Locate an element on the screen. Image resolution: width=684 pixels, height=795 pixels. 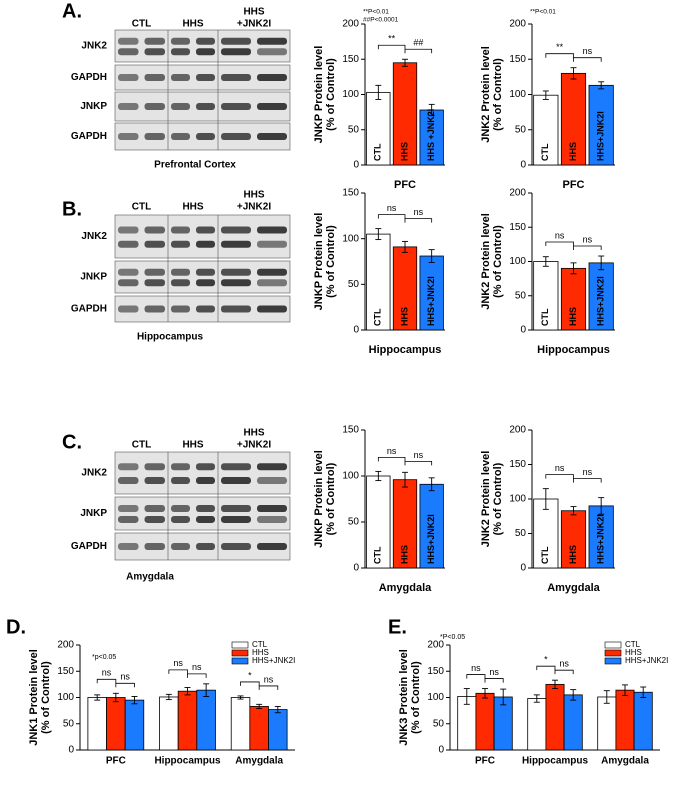
x-tick-label: Amygdala is located at coordinates (625, 761).